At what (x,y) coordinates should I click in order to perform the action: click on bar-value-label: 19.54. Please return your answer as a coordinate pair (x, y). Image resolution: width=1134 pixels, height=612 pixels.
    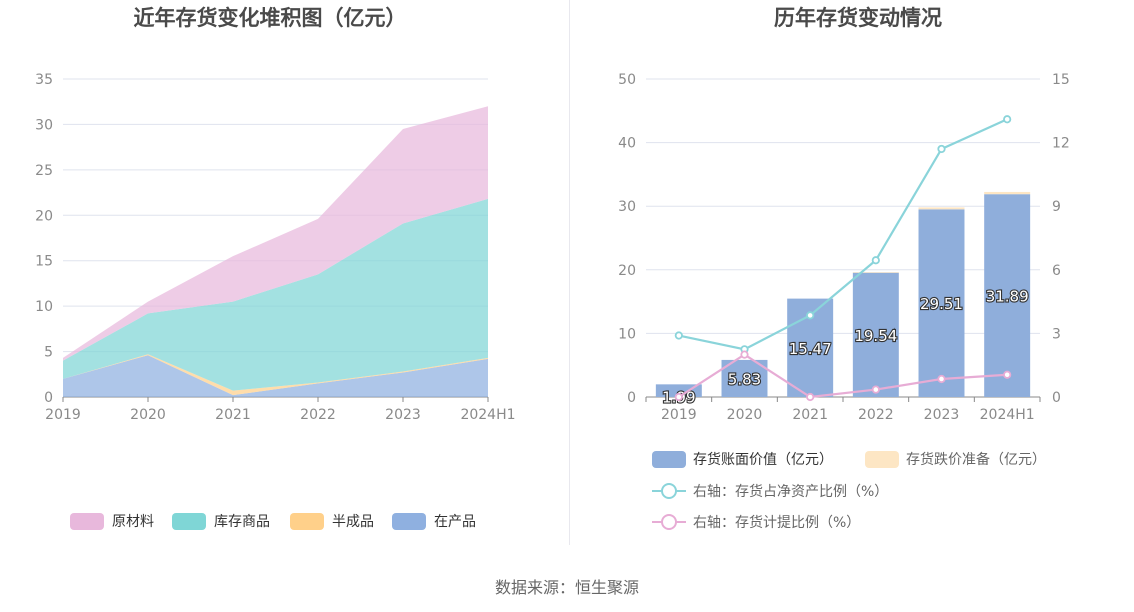
    Looking at the image, I should click on (875, 336).